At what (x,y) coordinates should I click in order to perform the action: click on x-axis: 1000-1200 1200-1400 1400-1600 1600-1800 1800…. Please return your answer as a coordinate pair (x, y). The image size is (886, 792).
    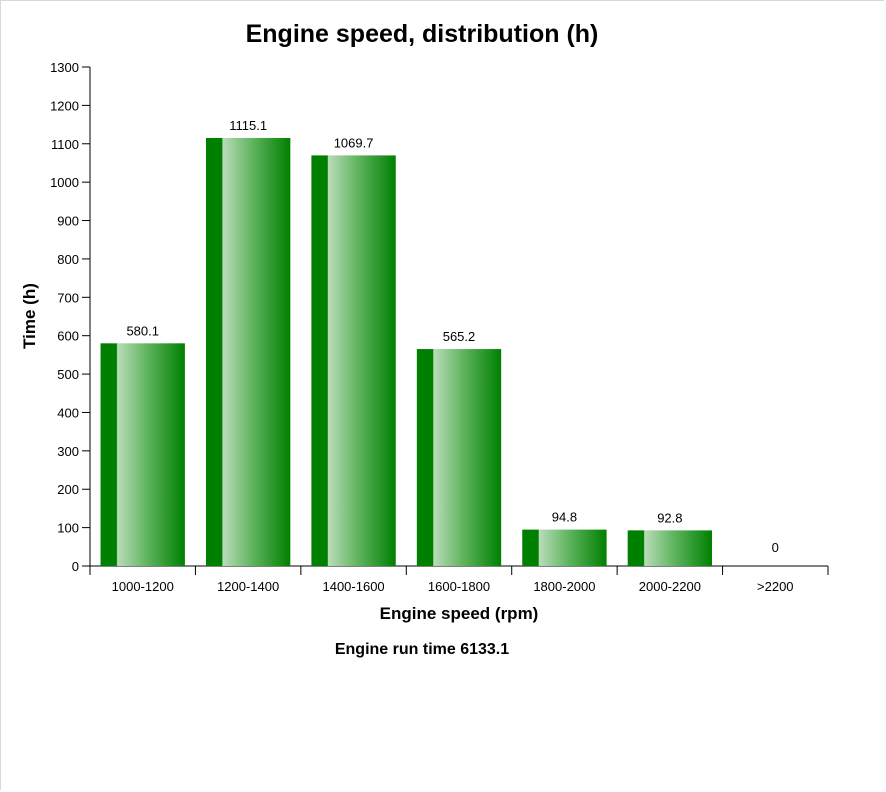
    Looking at the image, I should click on (459, 579).